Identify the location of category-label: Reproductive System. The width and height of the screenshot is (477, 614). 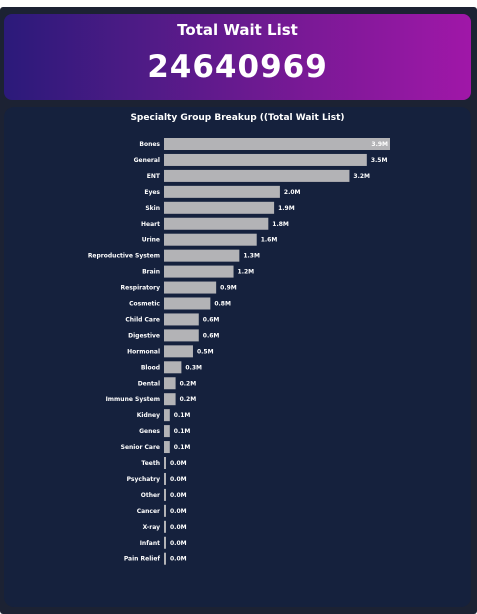
(124, 256).